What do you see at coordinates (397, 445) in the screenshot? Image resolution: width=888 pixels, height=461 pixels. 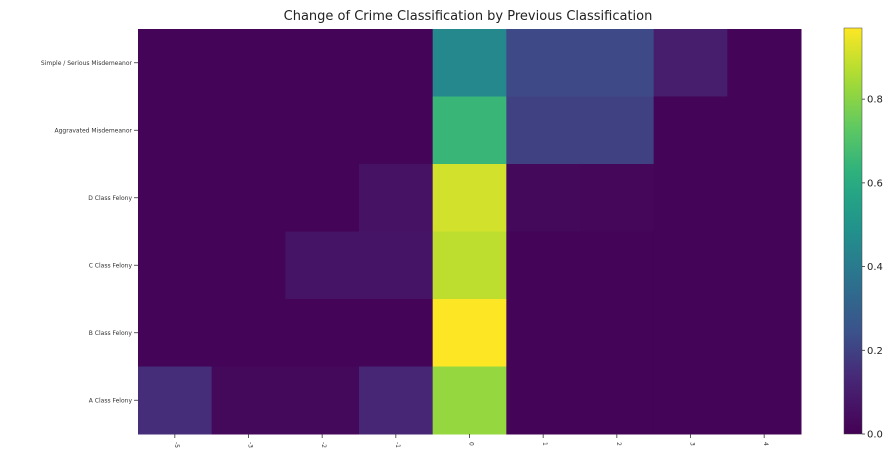 I see `x-tick-label: -1` at bounding box center [397, 445].